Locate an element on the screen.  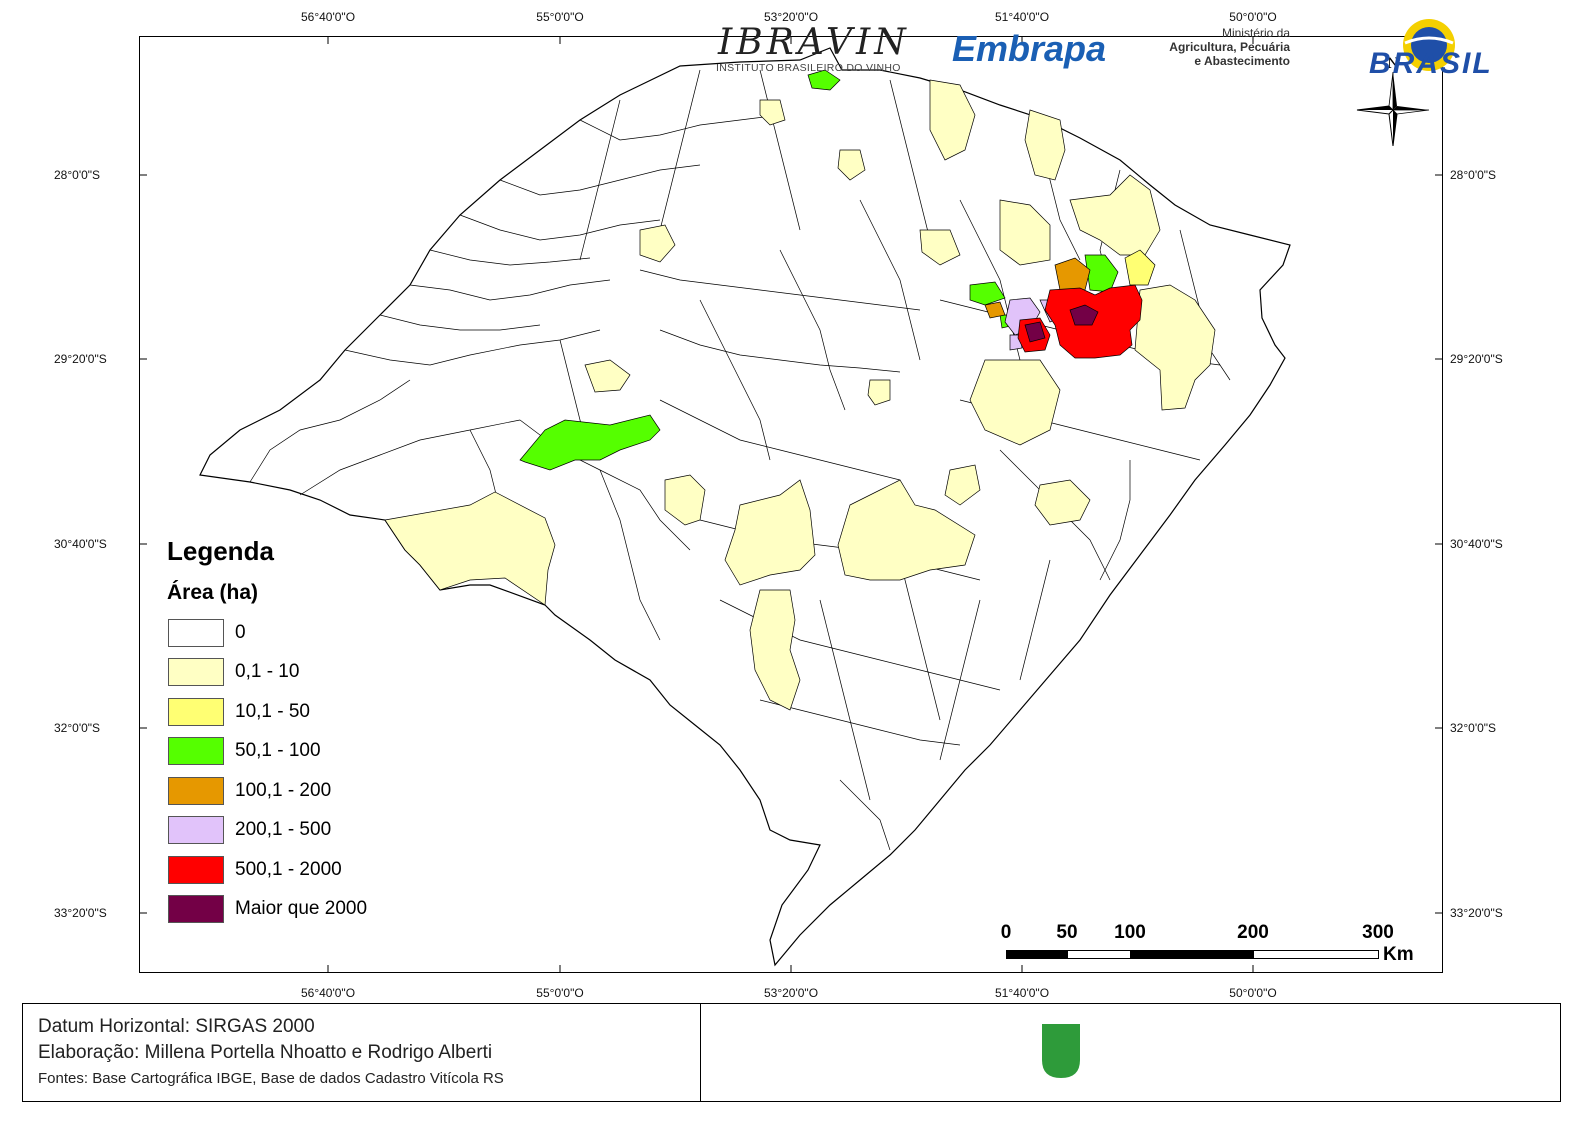
legend-item: 200,1 - 500 is located at coordinates (282, 831).